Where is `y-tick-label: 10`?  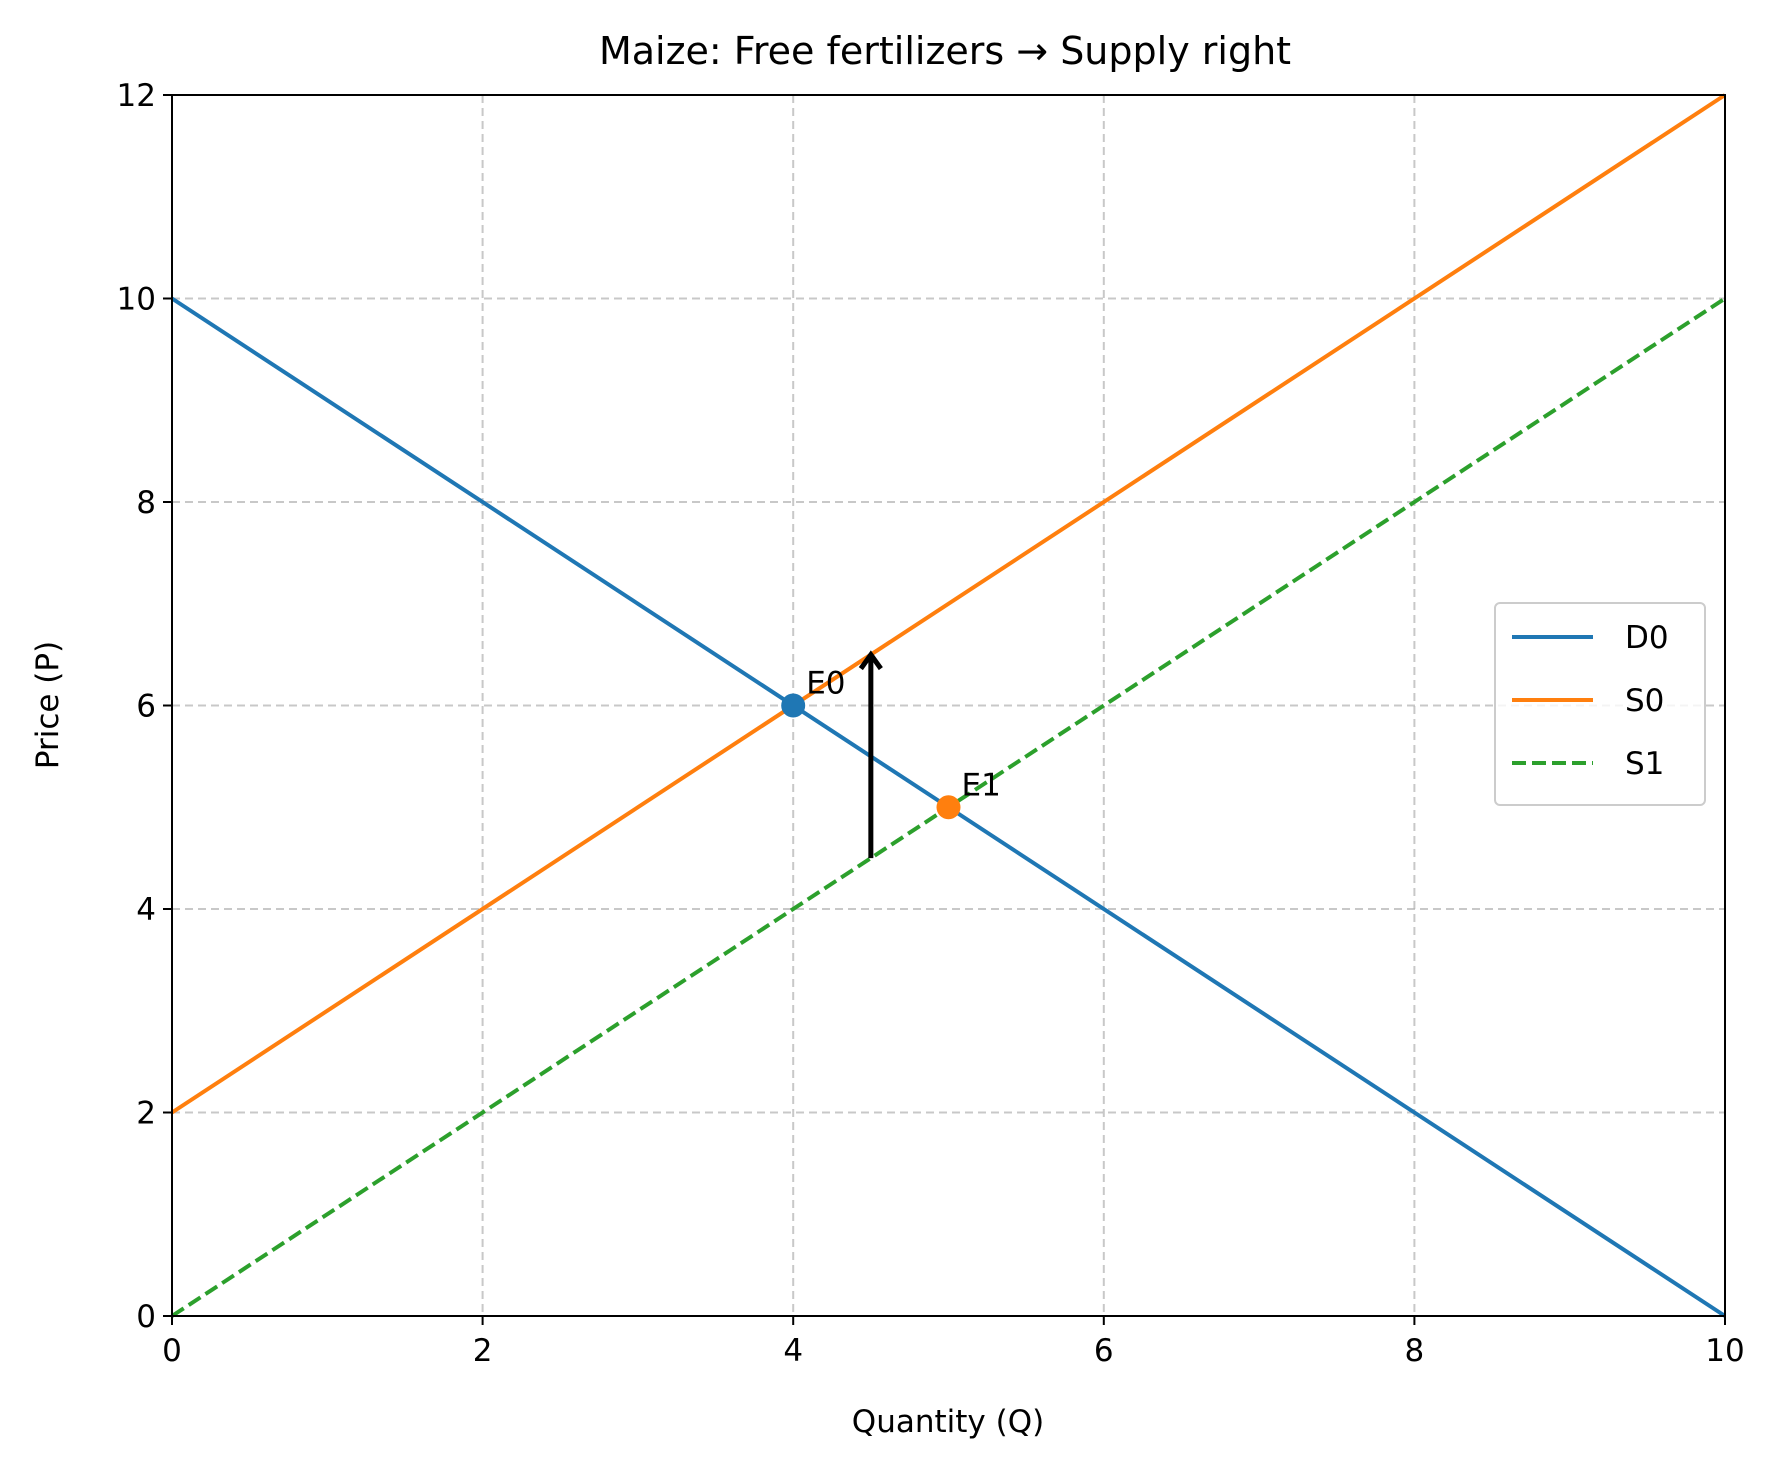 y-tick-label: 10 is located at coordinates (136, 300).